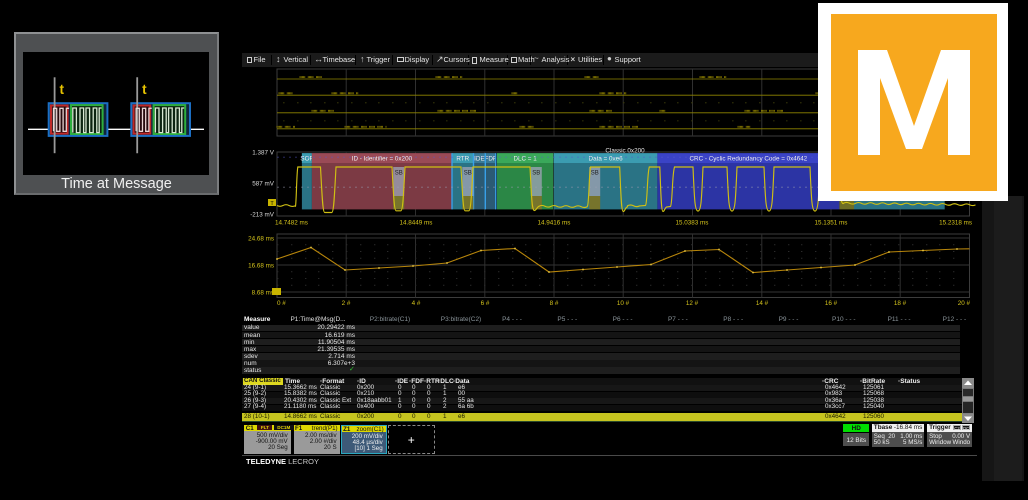  What do you see at coordinates (291, 223) in the screenshot?
I see `svg-text: 14.7482 ms` at bounding box center [291, 223].